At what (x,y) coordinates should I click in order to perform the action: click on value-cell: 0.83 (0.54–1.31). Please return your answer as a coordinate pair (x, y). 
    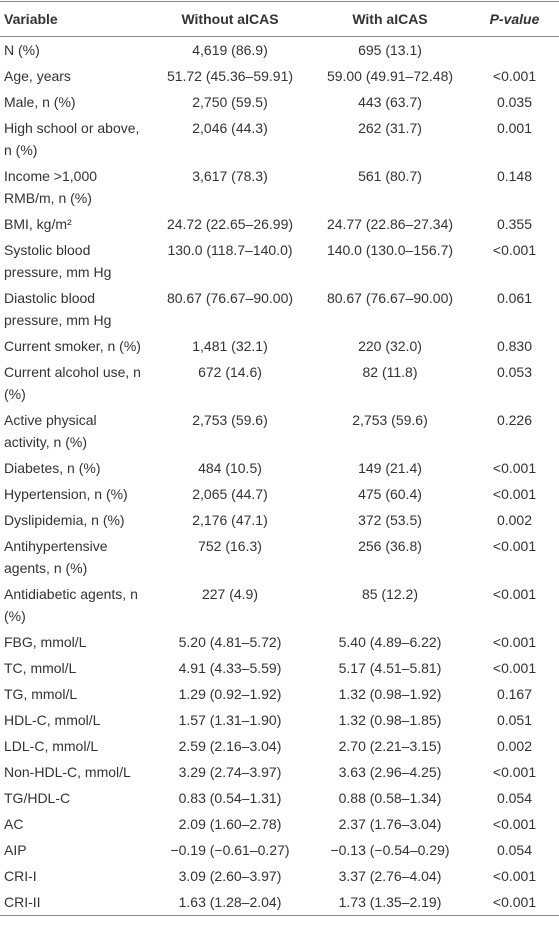
    Looking at the image, I should click on (230, 798).